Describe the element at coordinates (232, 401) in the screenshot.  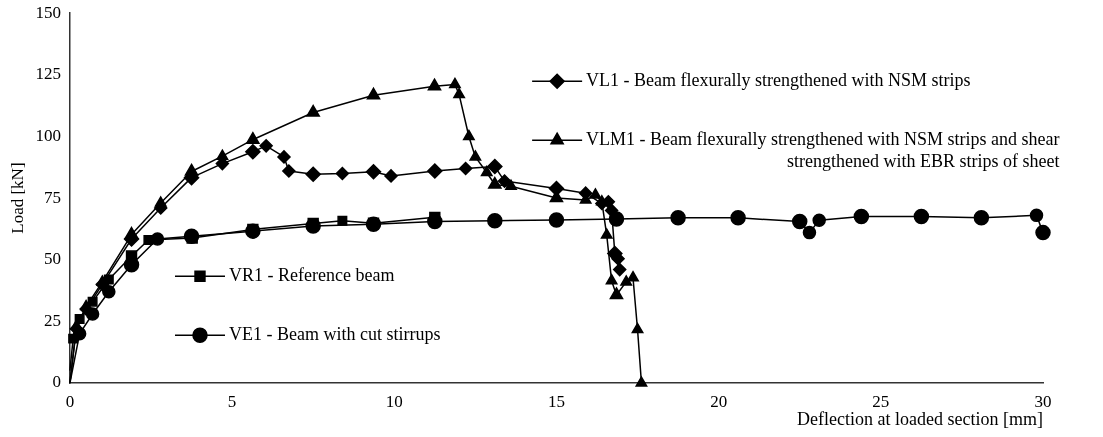
I see `x-tick-label: 5` at that location.